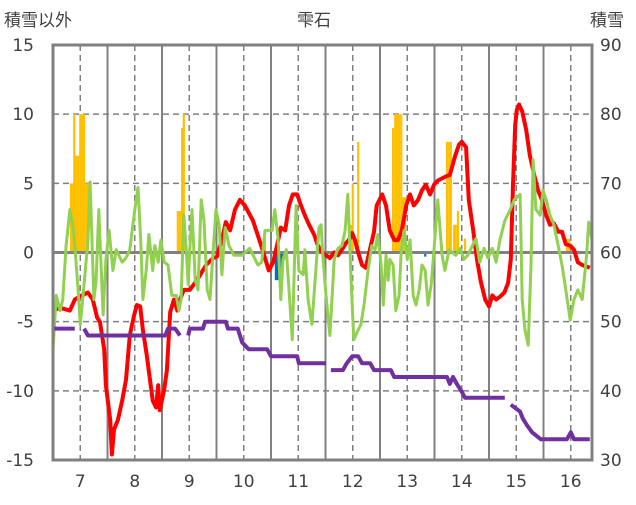 This screenshot has width=636, height=505. Describe the element at coordinates (38, 21) in the screenshot. I see `left-axis-title: 積雪以外` at that location.